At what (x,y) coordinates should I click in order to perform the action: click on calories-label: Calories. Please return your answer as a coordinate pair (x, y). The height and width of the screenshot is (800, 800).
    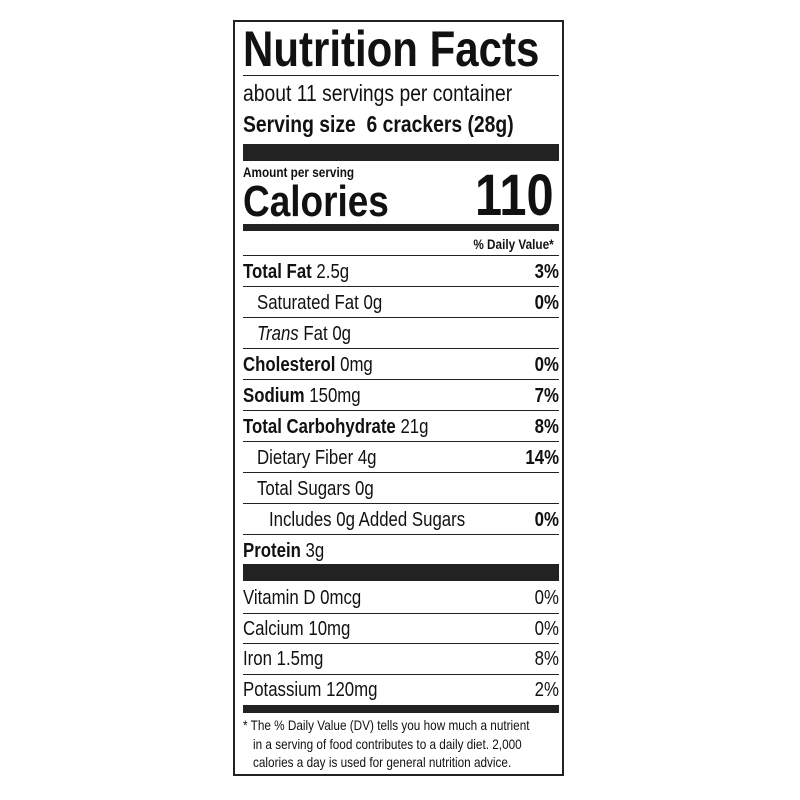
    Looking at the image, I should click on (330, 201).